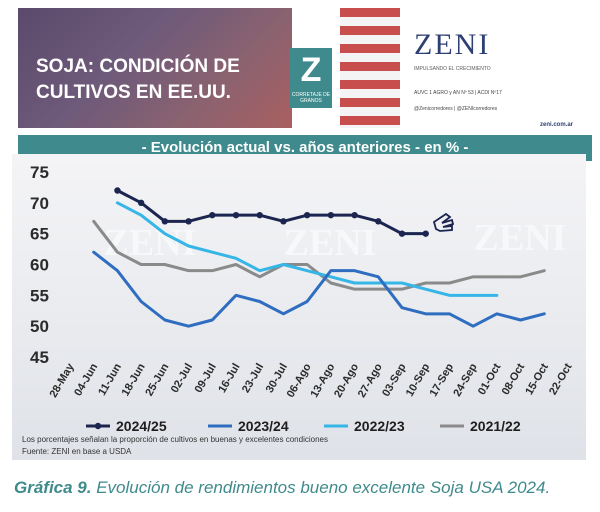  What do you see at coordinates (62, 380) in the screenshot?
I see `x-tick-label: 28-May` at bounding box center [62, 380].